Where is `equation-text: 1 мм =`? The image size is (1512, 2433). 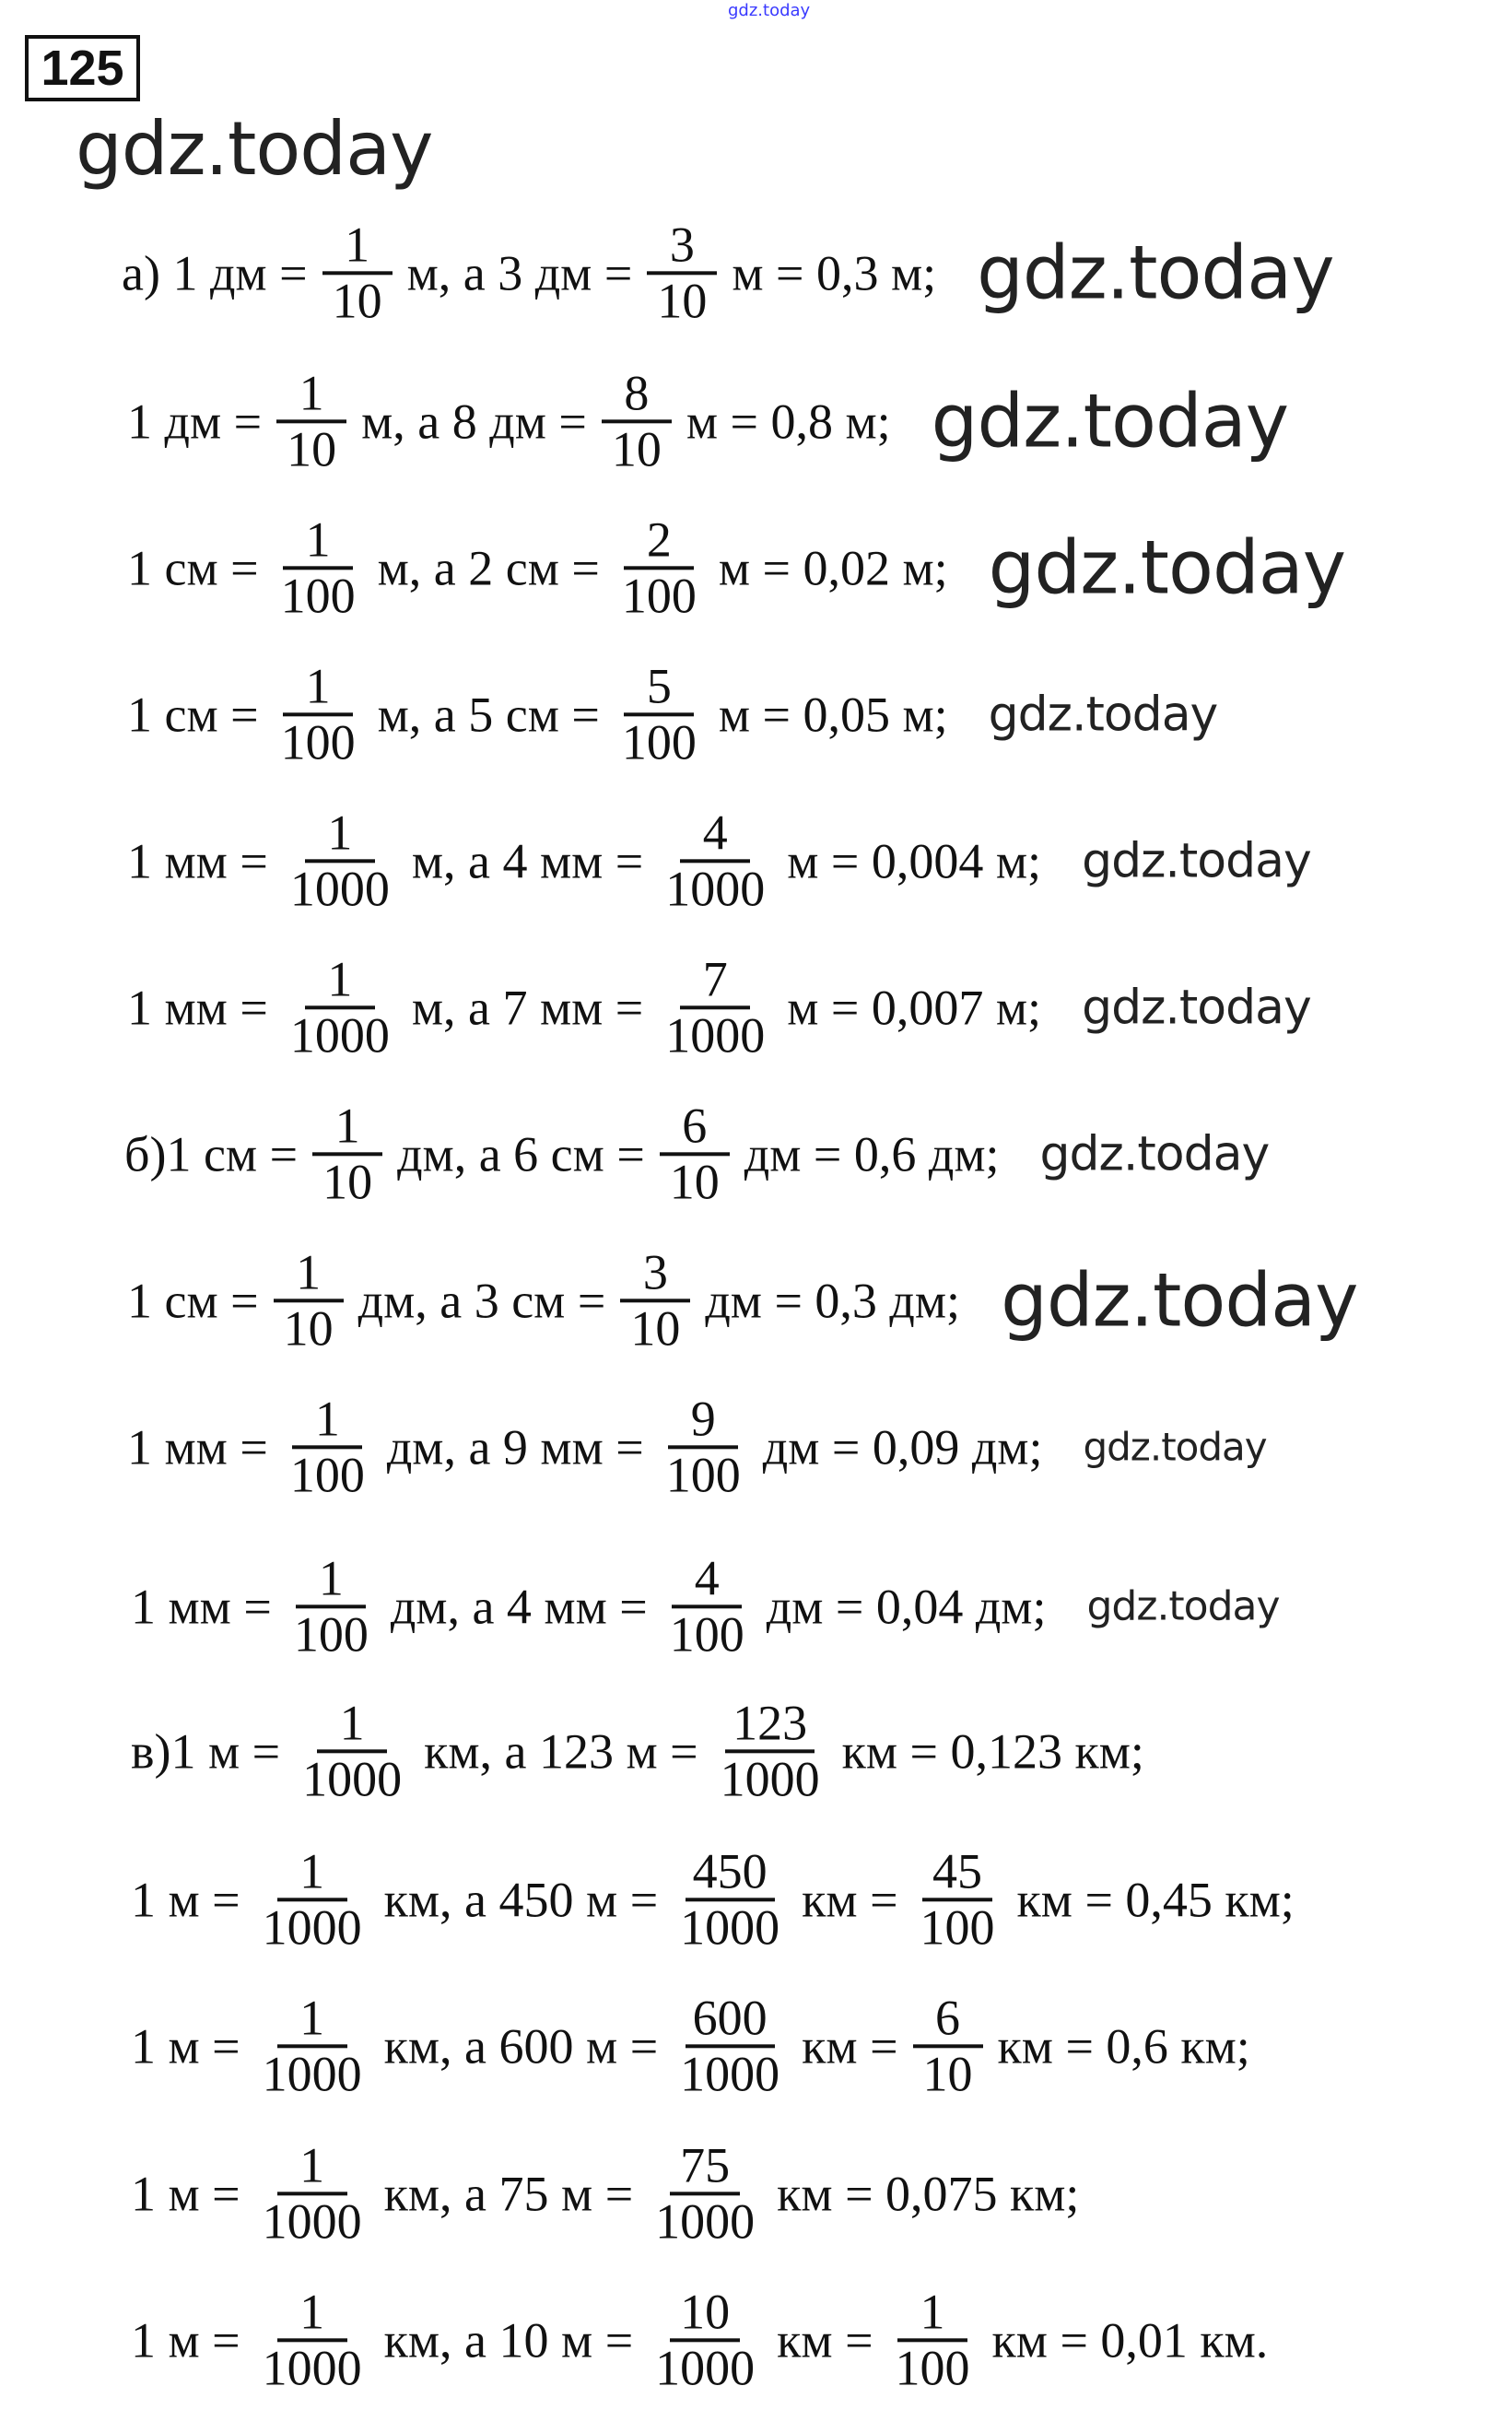
equation-text: 1 мм = is located at coordinates (197, 861).